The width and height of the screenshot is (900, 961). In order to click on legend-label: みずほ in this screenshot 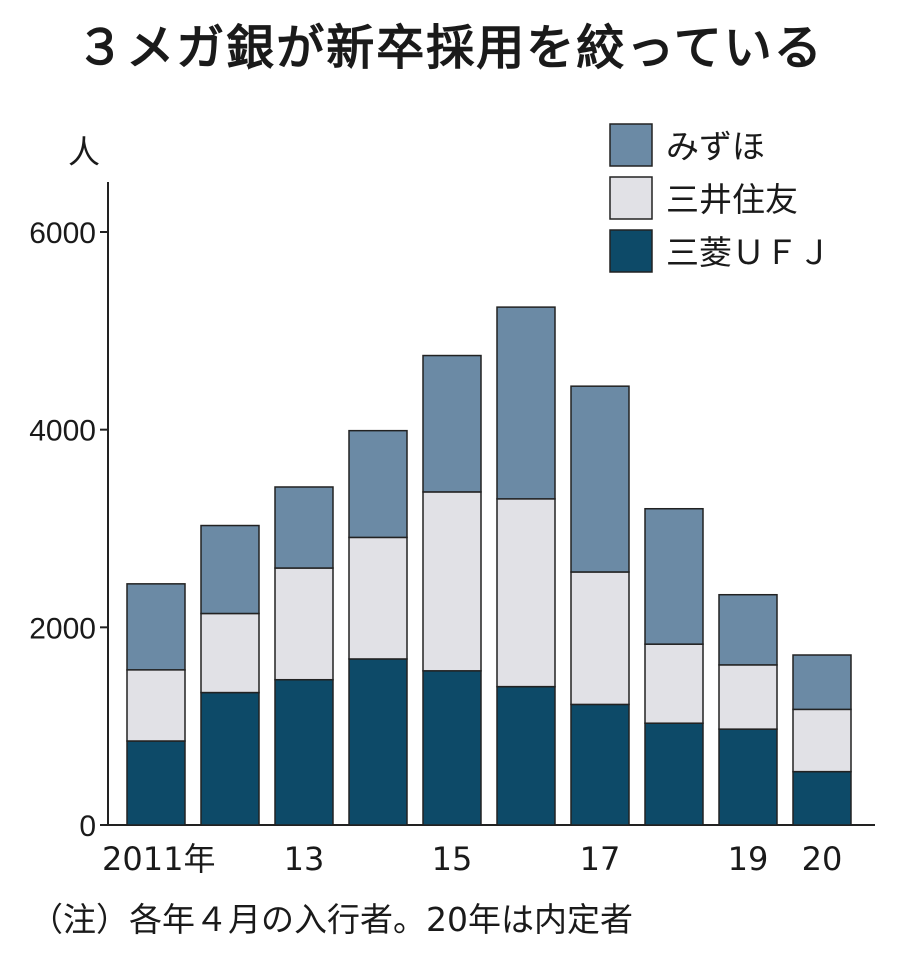, I will do `click(715, 146)`.